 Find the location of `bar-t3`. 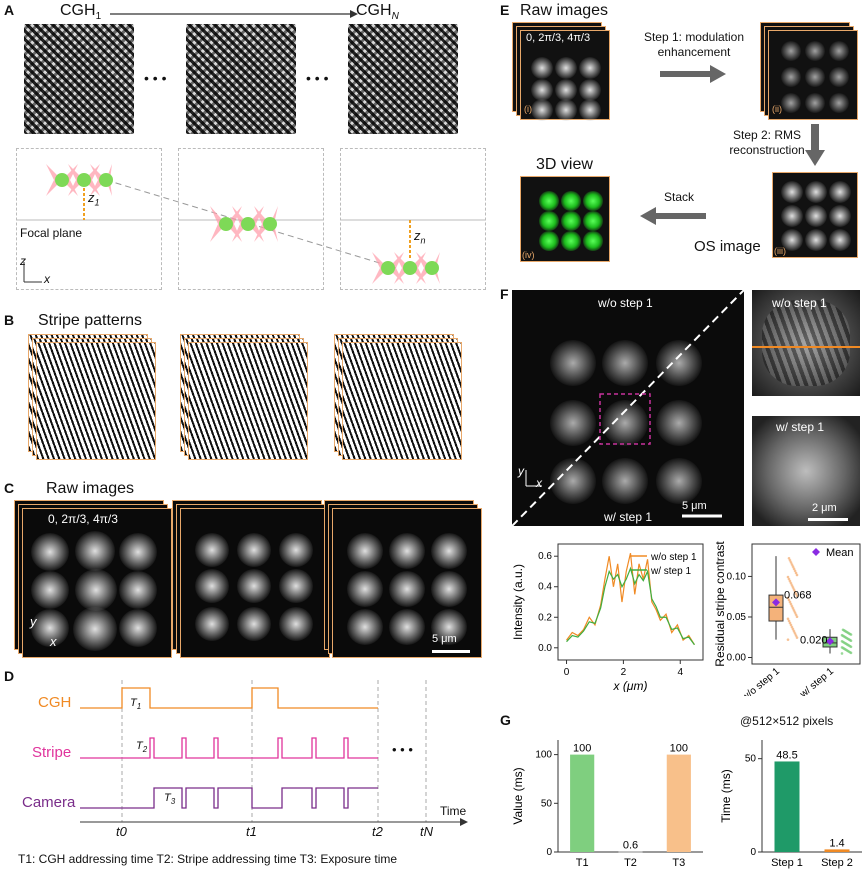

bar-t3 is located at coordinates (678, 803).